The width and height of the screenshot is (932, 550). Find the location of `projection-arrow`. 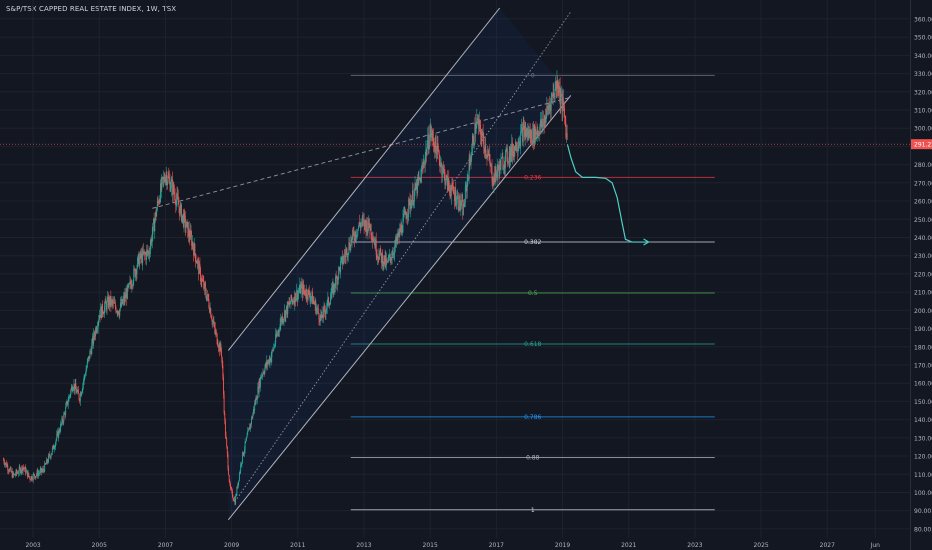

projection-arrow is located at coordinates (608, 195).